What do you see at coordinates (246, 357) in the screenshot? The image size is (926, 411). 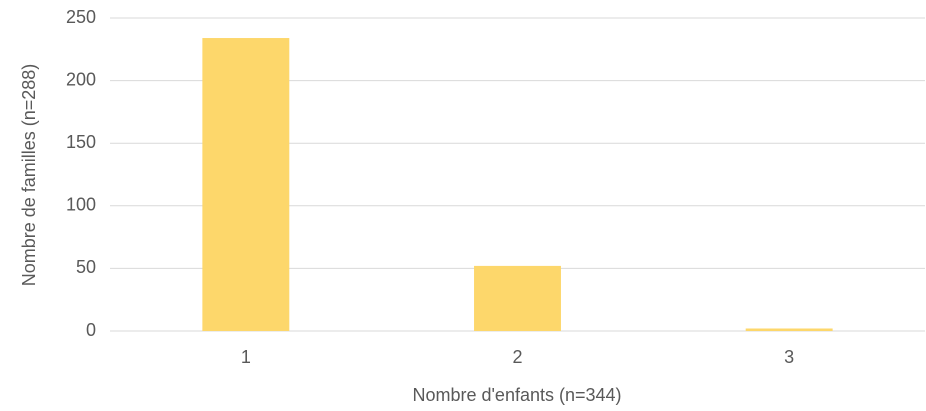 I see `x-tick-label: 1` at bounding box center [246, 357].